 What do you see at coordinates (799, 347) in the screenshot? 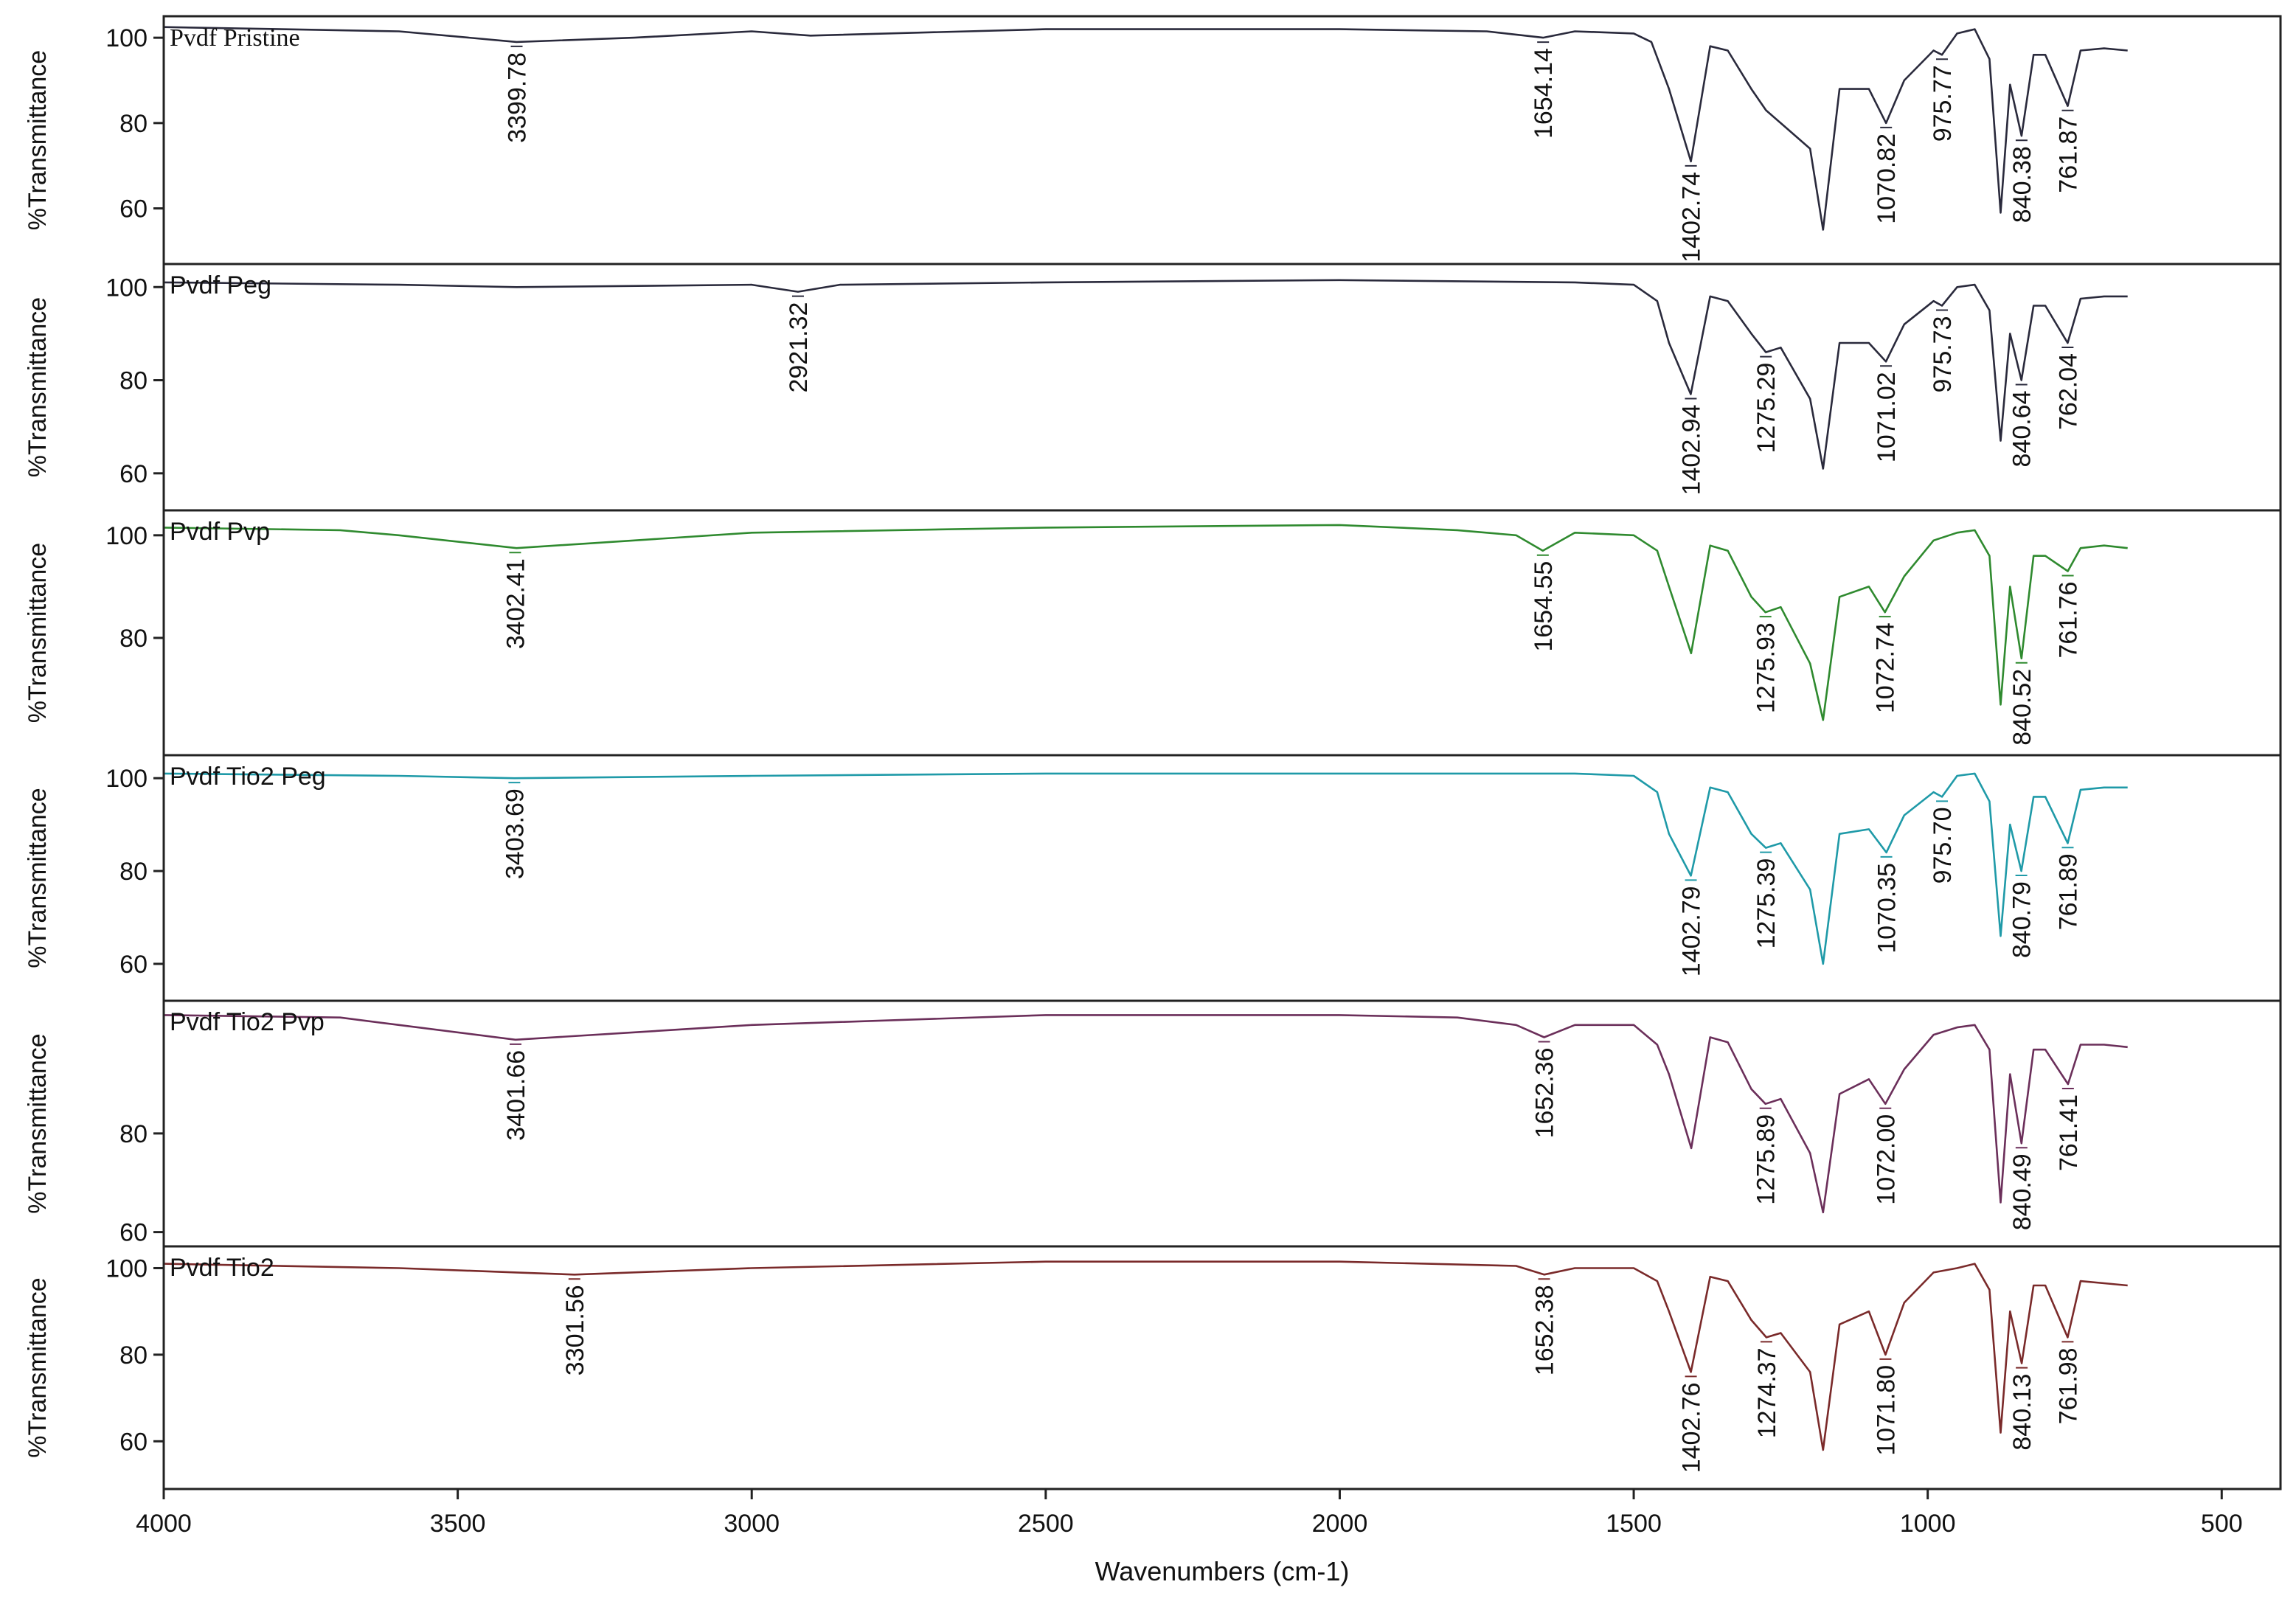
I see `peak-label: 2921.32` at bounding box center [799, 347].